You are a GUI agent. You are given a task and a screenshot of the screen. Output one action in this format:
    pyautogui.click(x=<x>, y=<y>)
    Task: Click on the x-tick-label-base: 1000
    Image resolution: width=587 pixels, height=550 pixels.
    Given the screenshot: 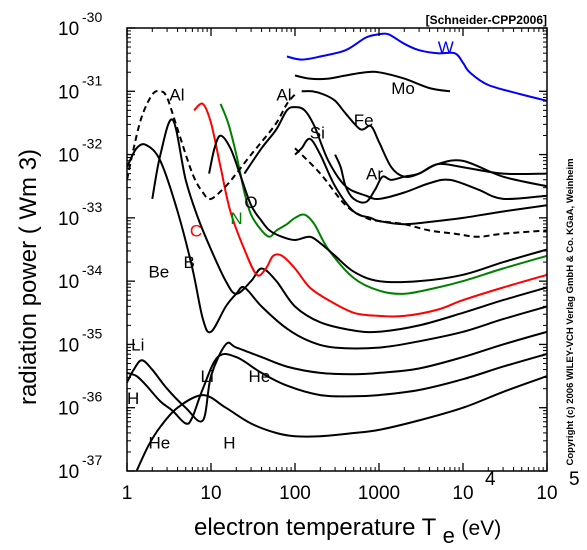 What is the action you would take?
    pyautogui.click(x=379, y=493)
    